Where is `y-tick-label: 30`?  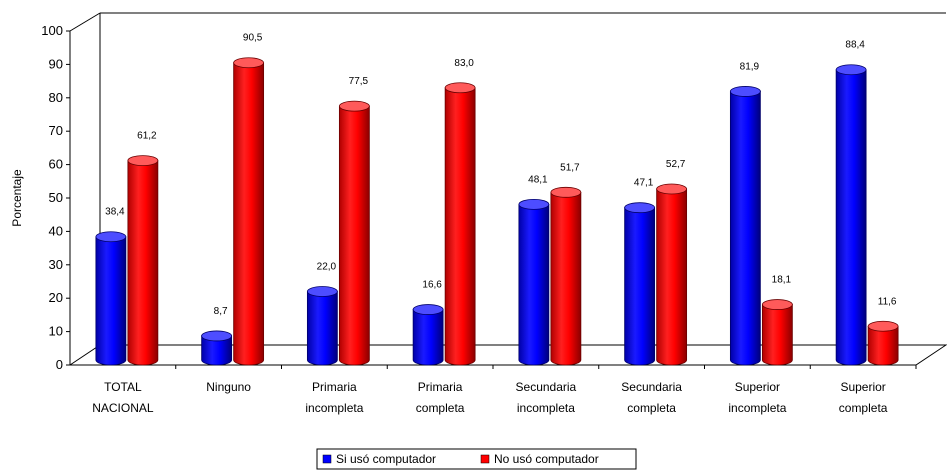 y-tick-label: 30 is located at coordinates (56, 264).